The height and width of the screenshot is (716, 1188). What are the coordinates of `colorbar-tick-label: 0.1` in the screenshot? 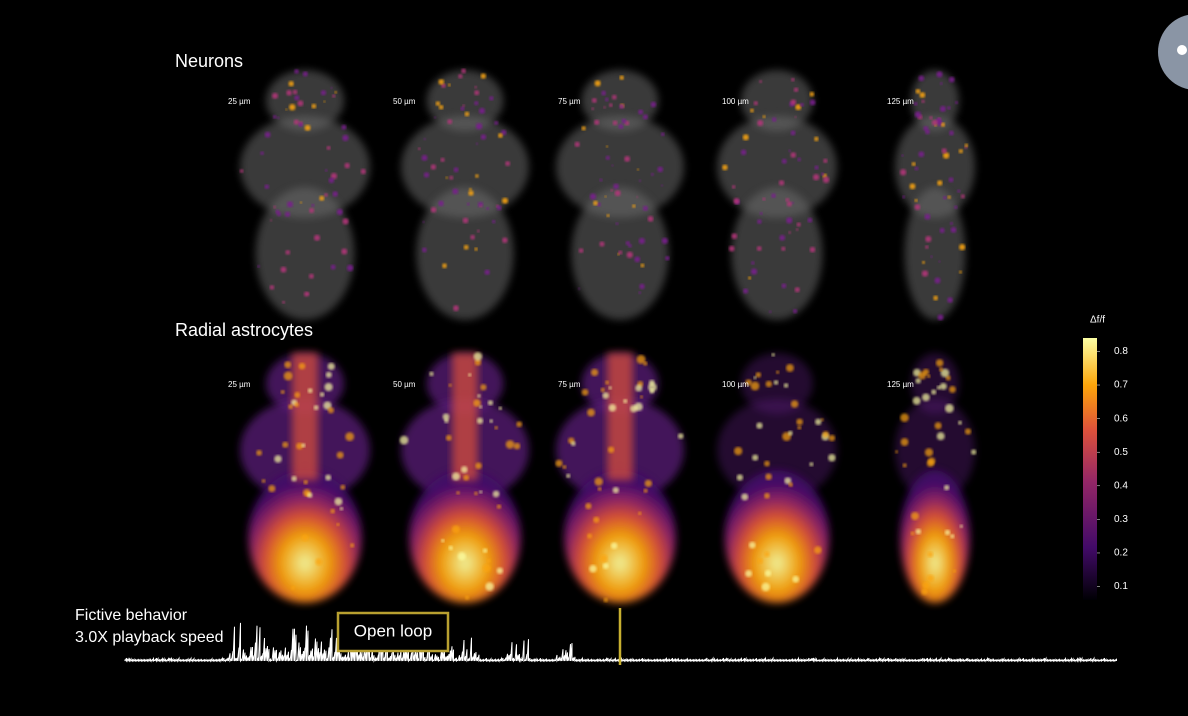 It's located at (1121, 586).